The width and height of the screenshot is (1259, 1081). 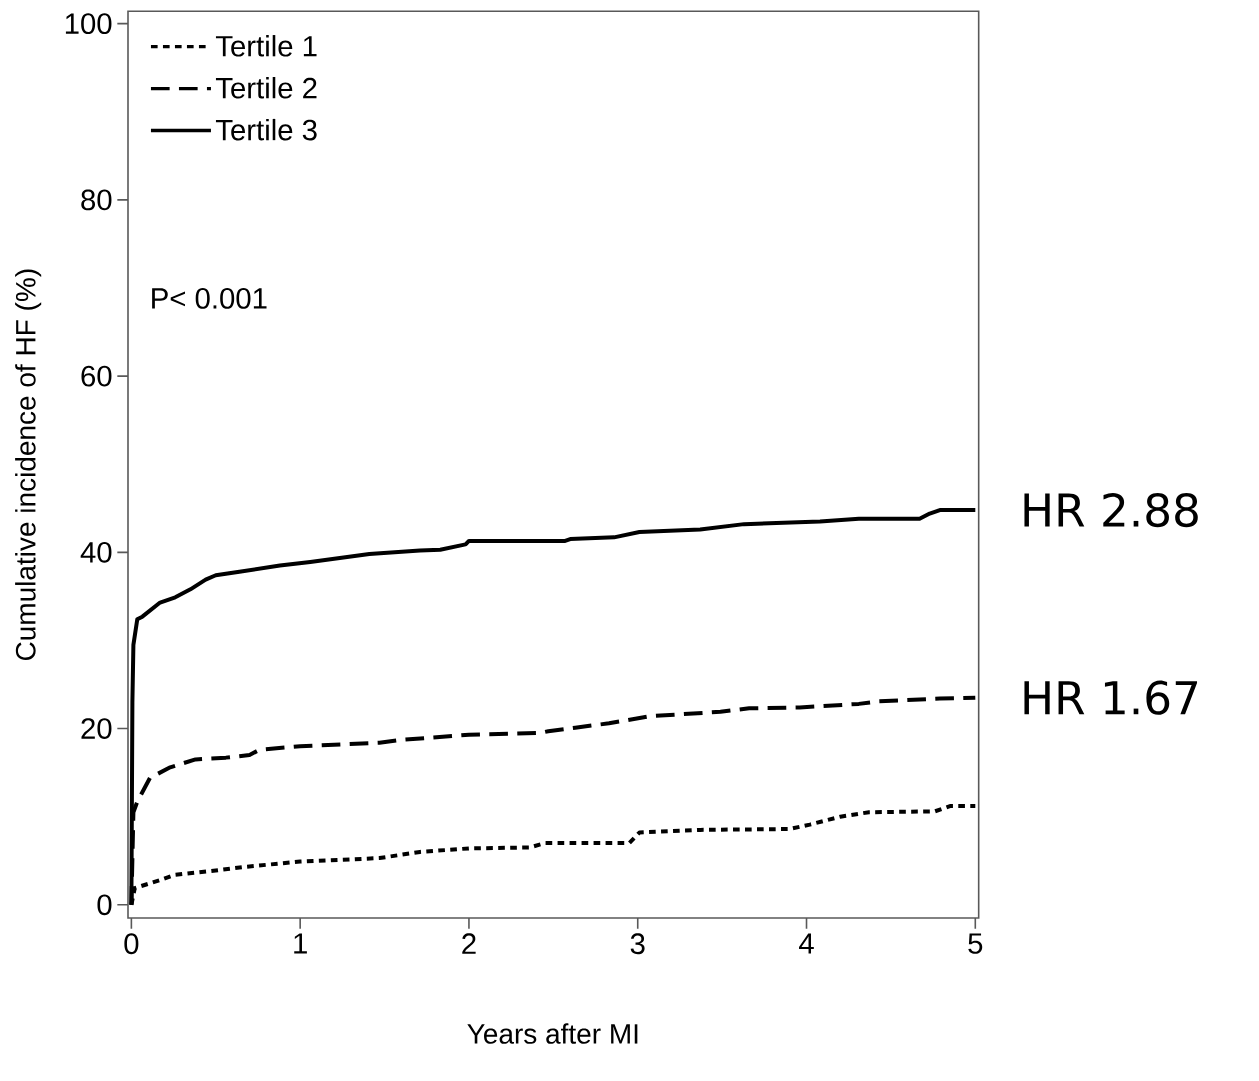 What do you see at coordinates (96, 728) in the screenshot?
I see `y-tick-label: 20` at bounding box center [96, 728].